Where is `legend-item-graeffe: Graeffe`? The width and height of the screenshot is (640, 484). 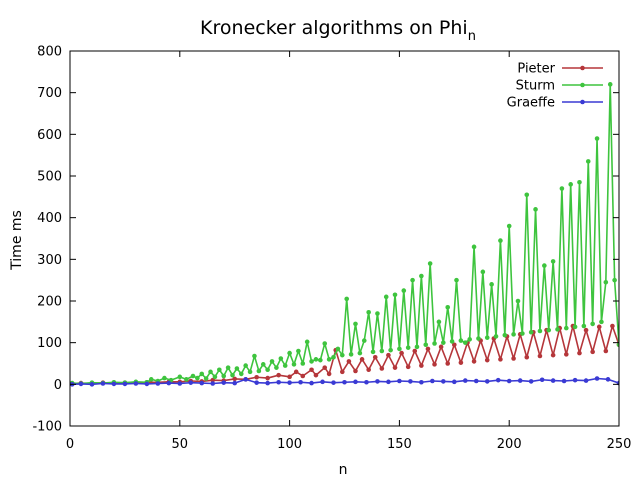
legend-item-graeffe: Graeffe is located at coordinates (555, 103).